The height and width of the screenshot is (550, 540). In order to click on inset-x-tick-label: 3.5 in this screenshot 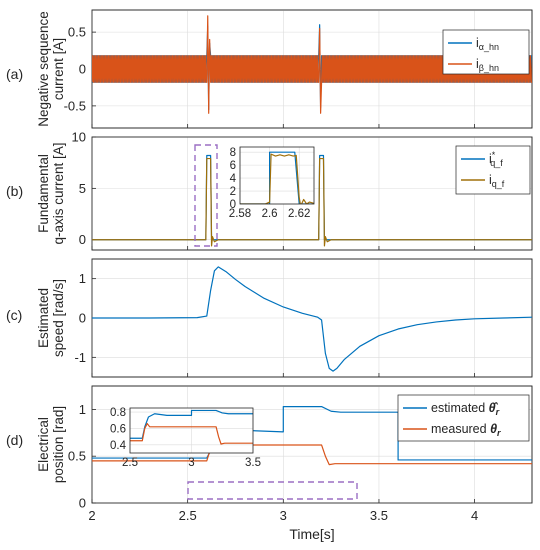, I will do `click(253, 463)`.